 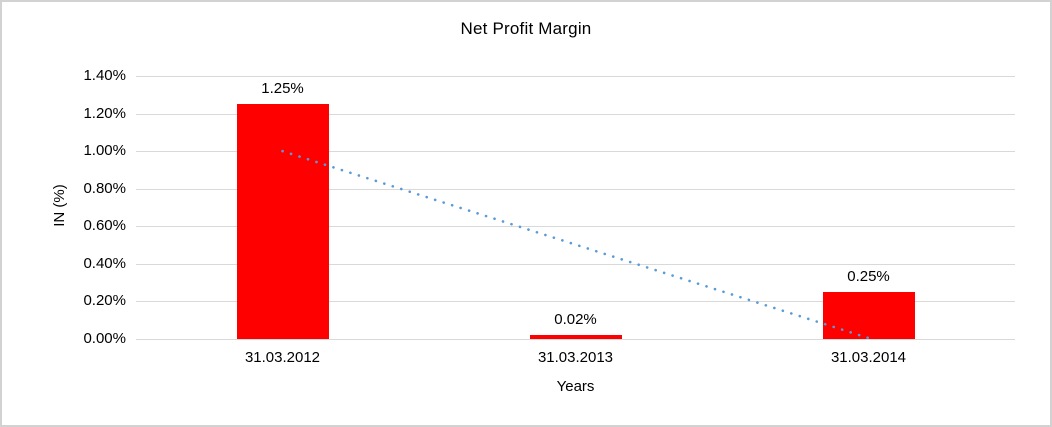 What do you see at coordinates (104, 188) in the screenshot?
I see `y-tick-label: 0.80%` at bounding box center [104, 188].